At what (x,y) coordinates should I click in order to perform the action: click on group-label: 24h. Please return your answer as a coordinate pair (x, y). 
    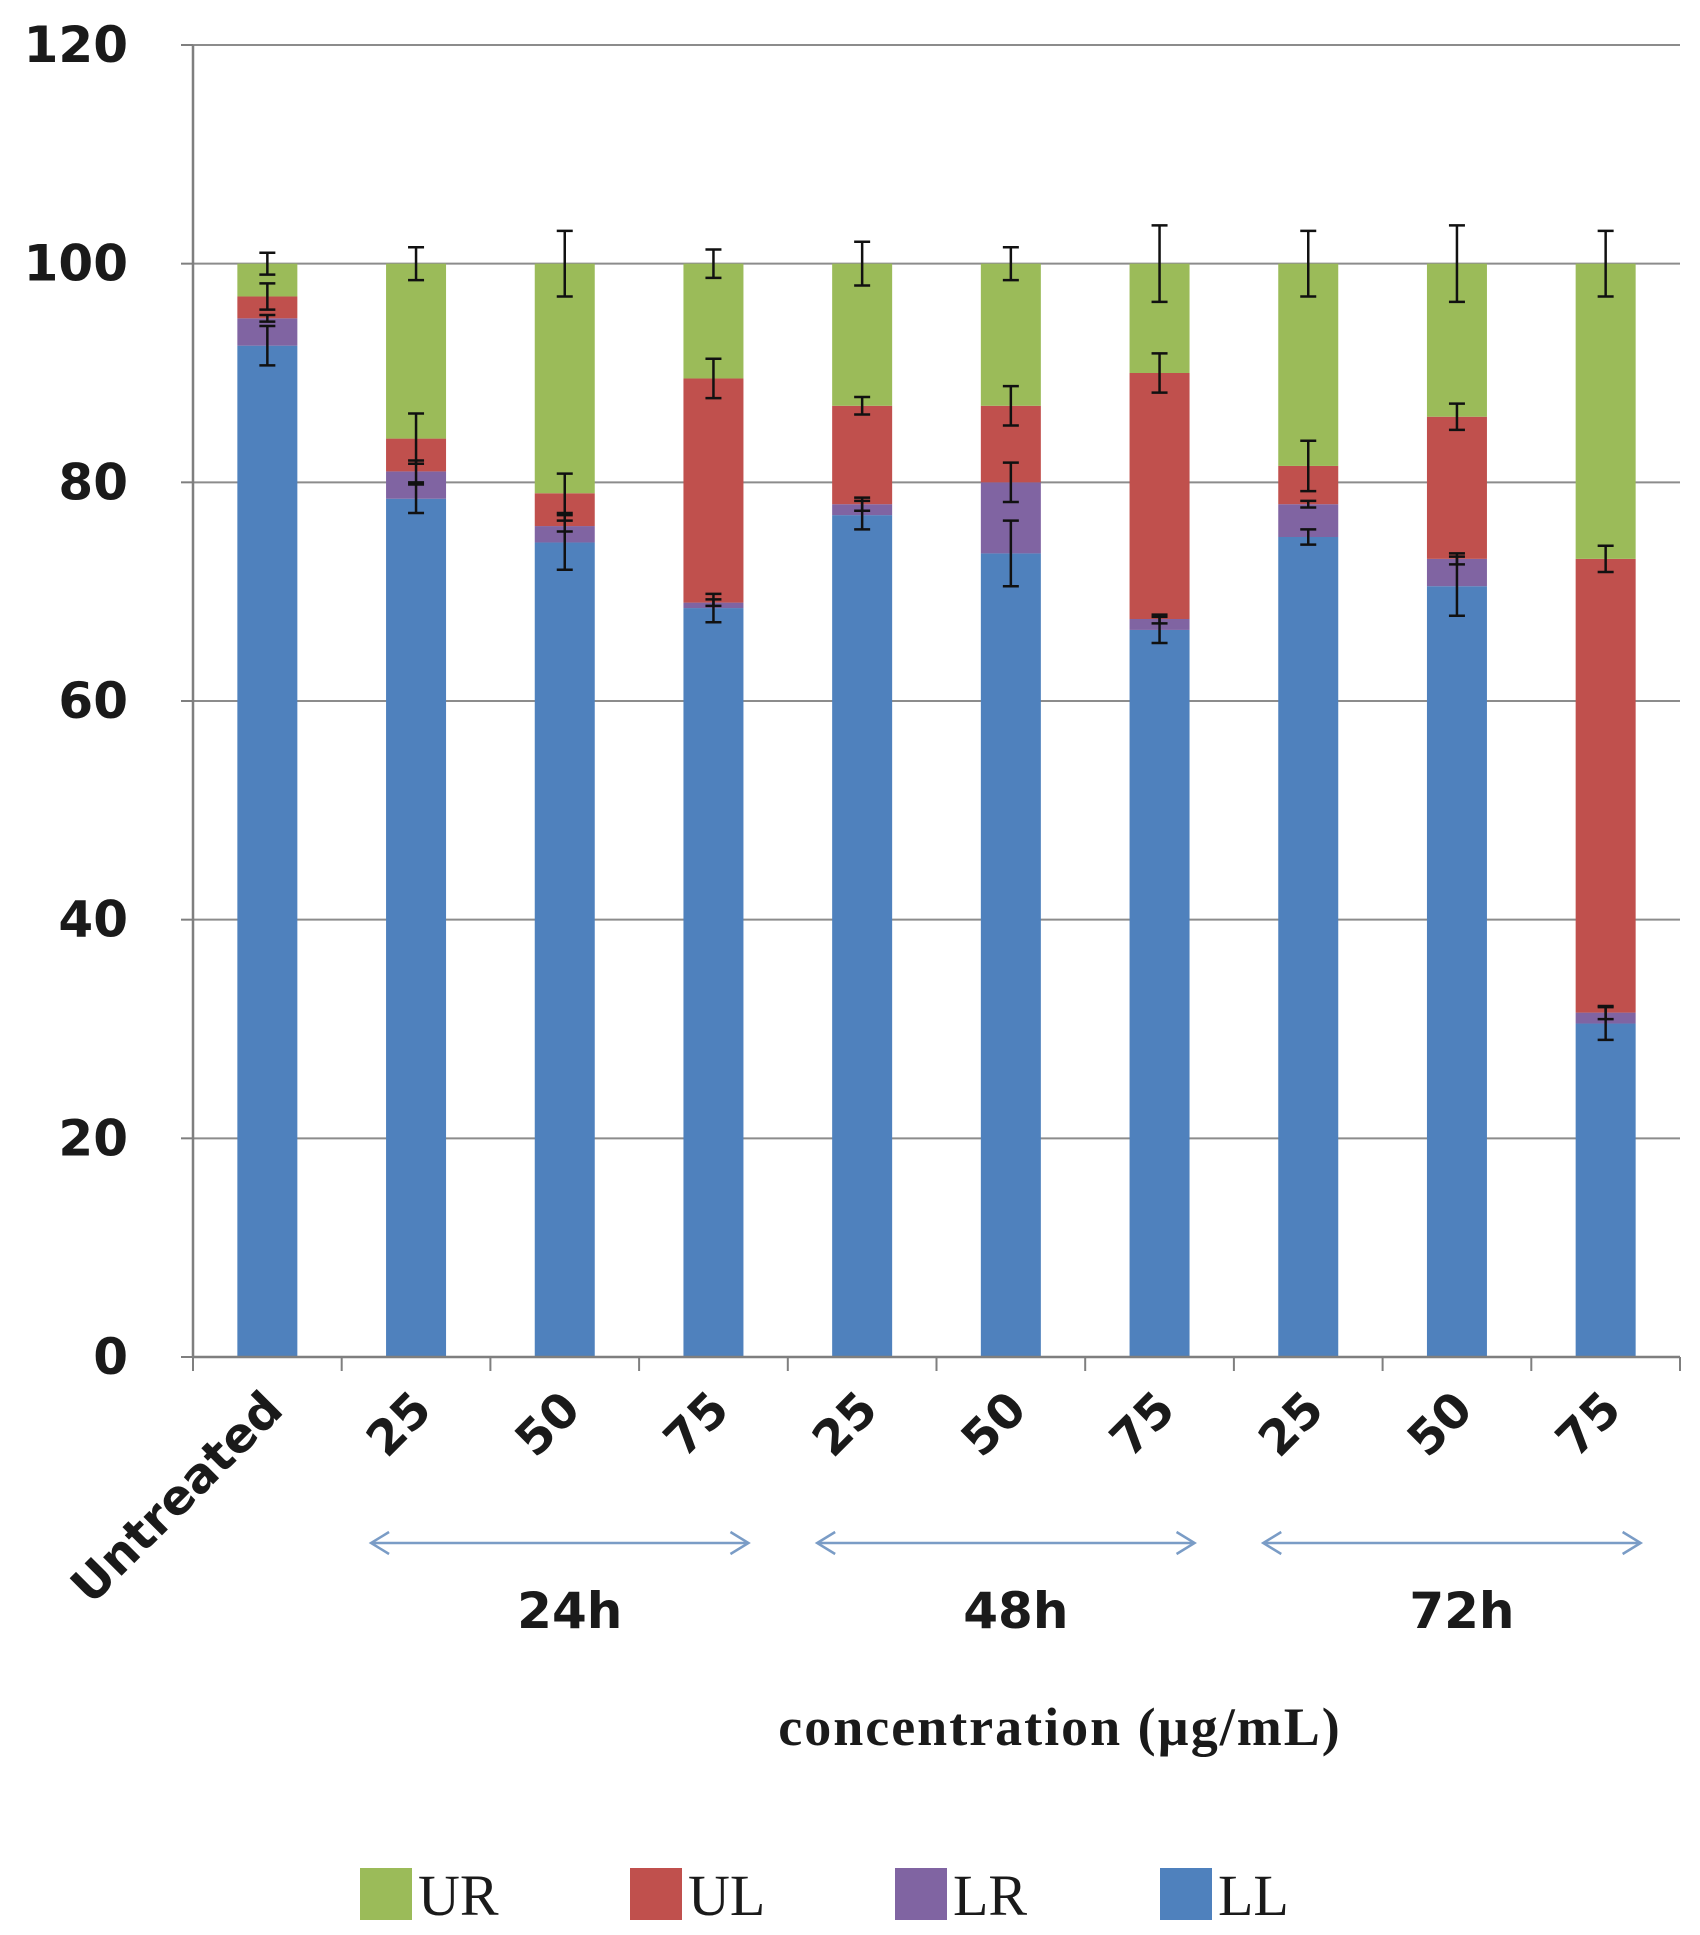
    Looking at the image, I should click on (569, 1611).